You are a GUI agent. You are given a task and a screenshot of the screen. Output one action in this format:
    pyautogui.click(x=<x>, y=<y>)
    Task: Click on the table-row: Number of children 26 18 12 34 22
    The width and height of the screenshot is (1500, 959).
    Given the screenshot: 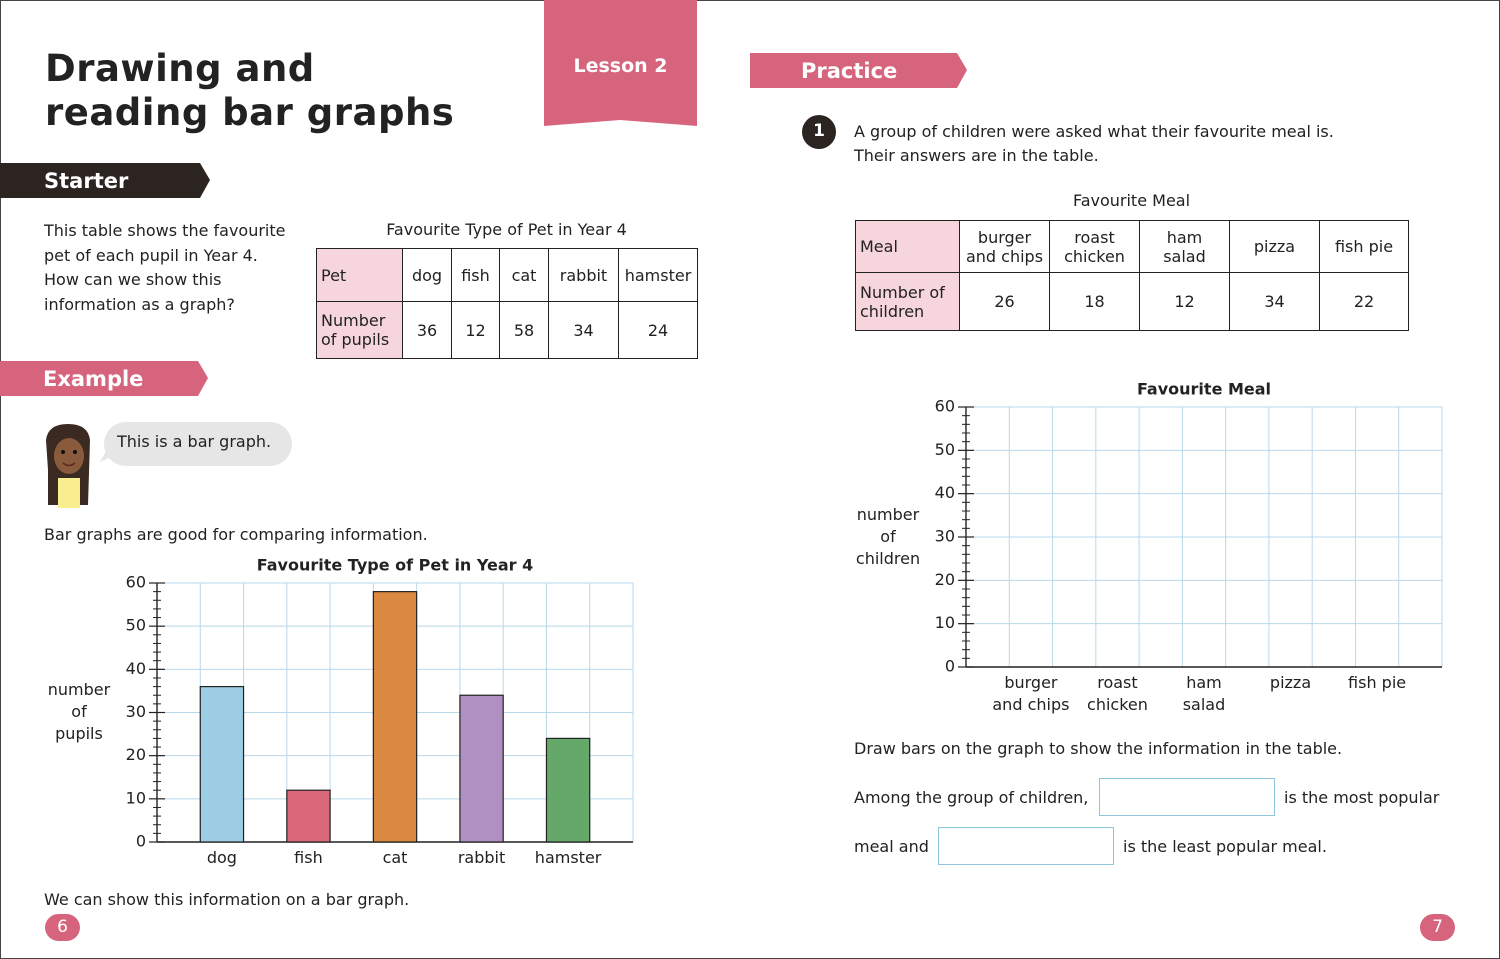 What is the action you would take?
    pyautogui.click(x=1132, y=301)
    